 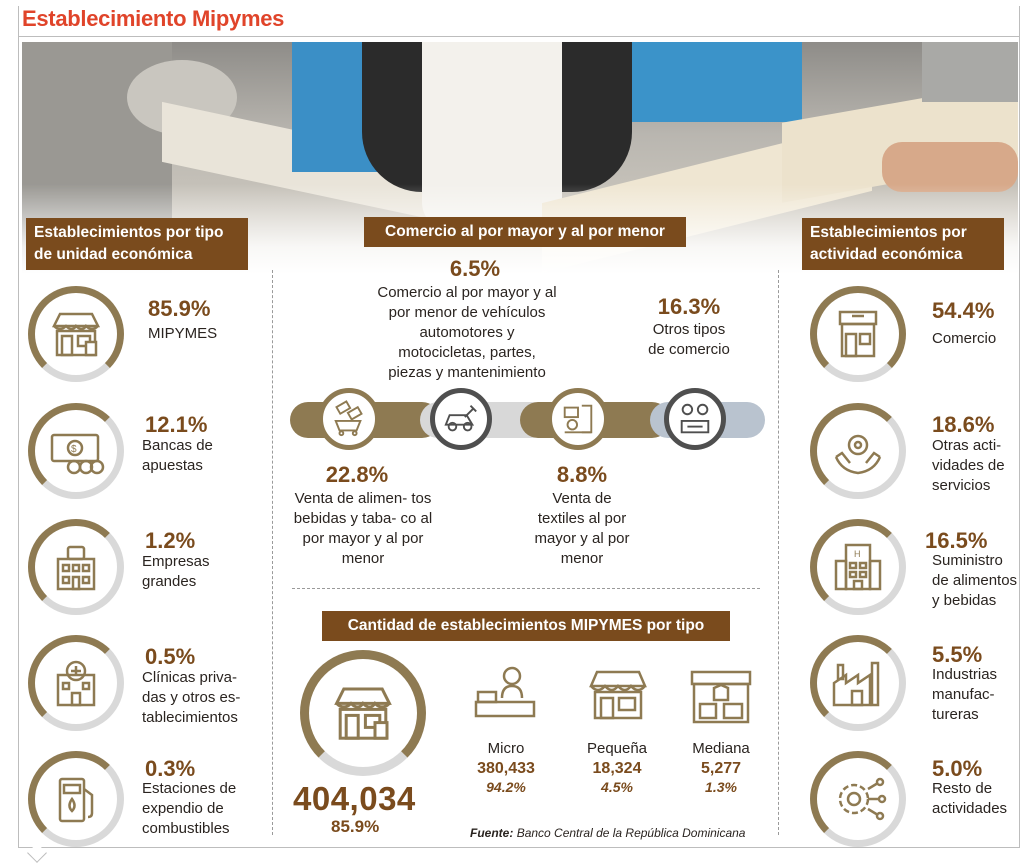 I want to click on total-pct: 85.9%, so click(x=355, y=826).